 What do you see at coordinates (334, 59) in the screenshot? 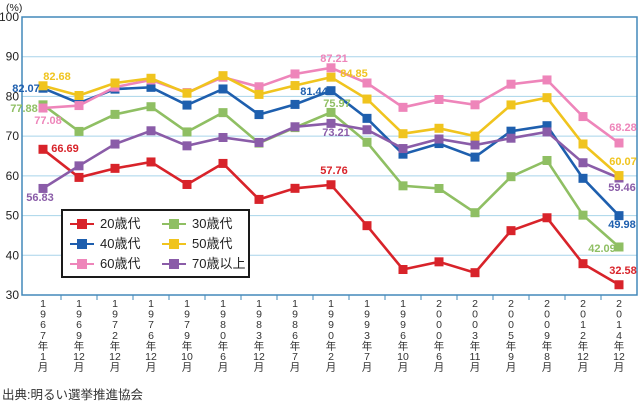
I see `data-label-60歳代: 87.21` at bounding box center [334, 59].